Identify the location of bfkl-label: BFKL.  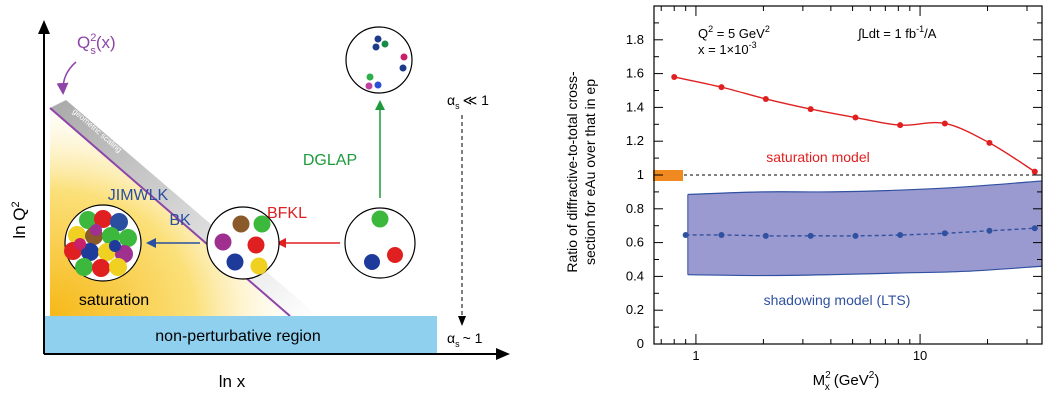
(287, 213).